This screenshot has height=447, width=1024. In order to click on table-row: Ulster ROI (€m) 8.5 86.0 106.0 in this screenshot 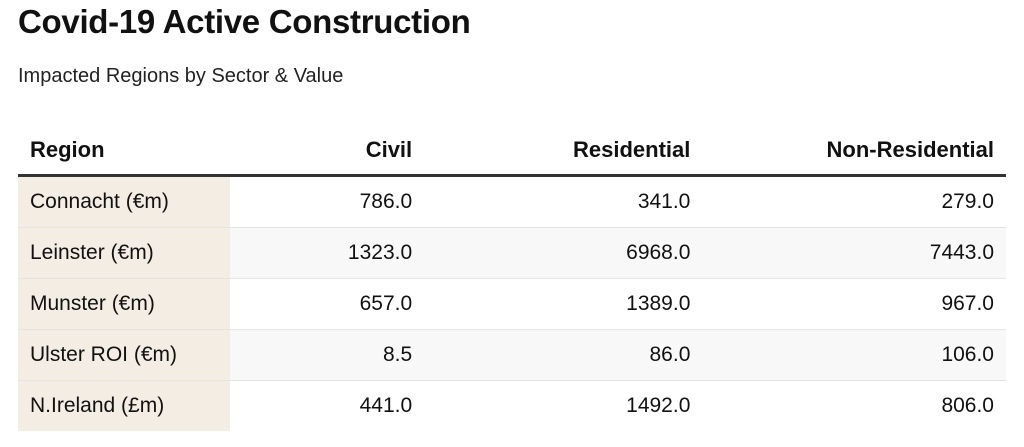, I will do `click(512, 355)`.